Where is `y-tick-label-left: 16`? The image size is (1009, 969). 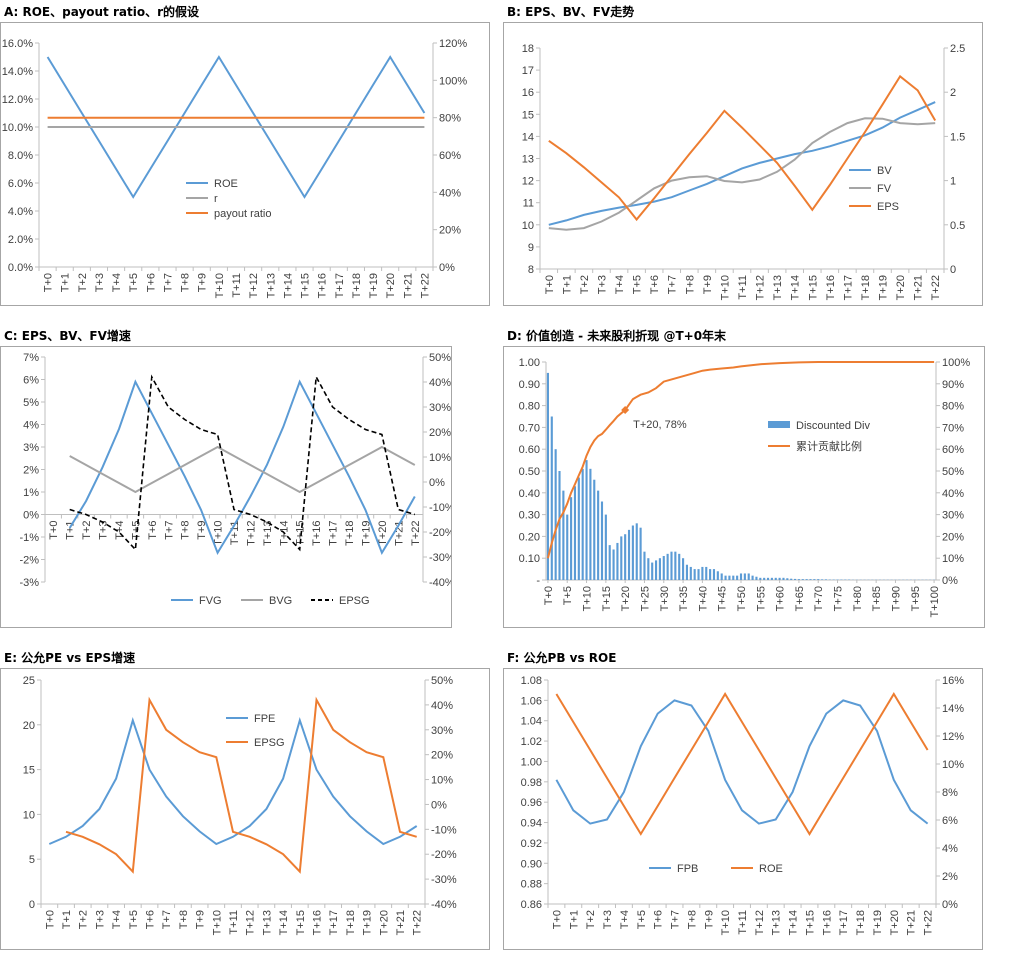 y-tick-label-left: 16 is located at coordinates (528, 93).